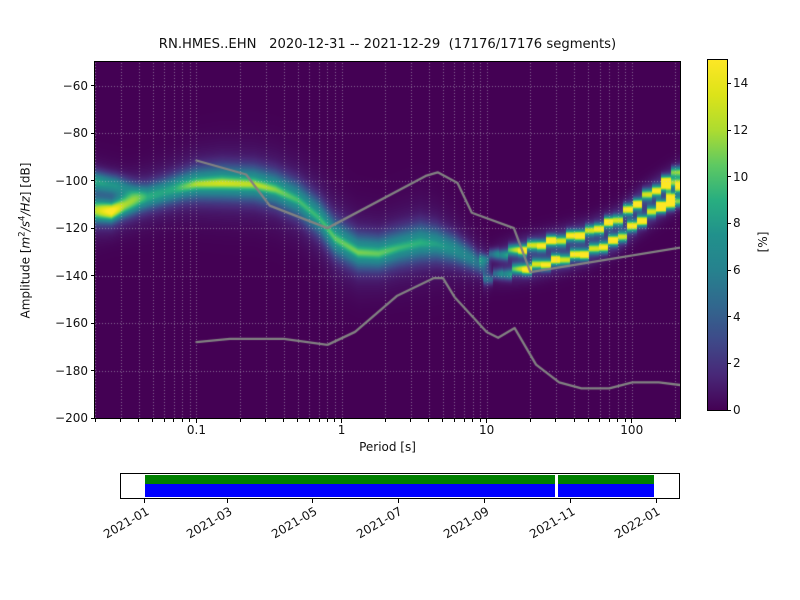  What do you see at coordinates (71, 418) in the screenshot?
I see `y-tick-label: −200` at bounding box center [71, 418].